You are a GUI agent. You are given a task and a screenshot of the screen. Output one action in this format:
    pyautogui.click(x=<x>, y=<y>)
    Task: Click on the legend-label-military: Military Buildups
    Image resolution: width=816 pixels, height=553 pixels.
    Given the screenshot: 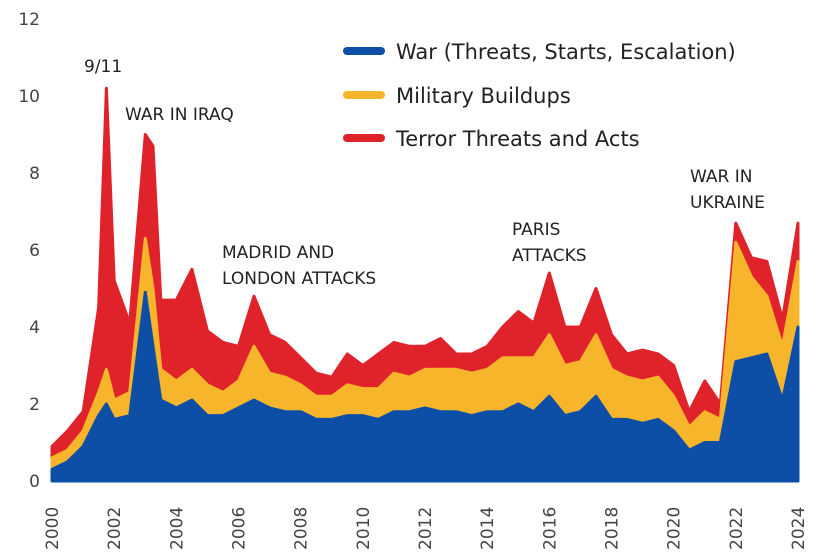 What is the action you would take?
    pyautogui.click(x=483, y=96)
    